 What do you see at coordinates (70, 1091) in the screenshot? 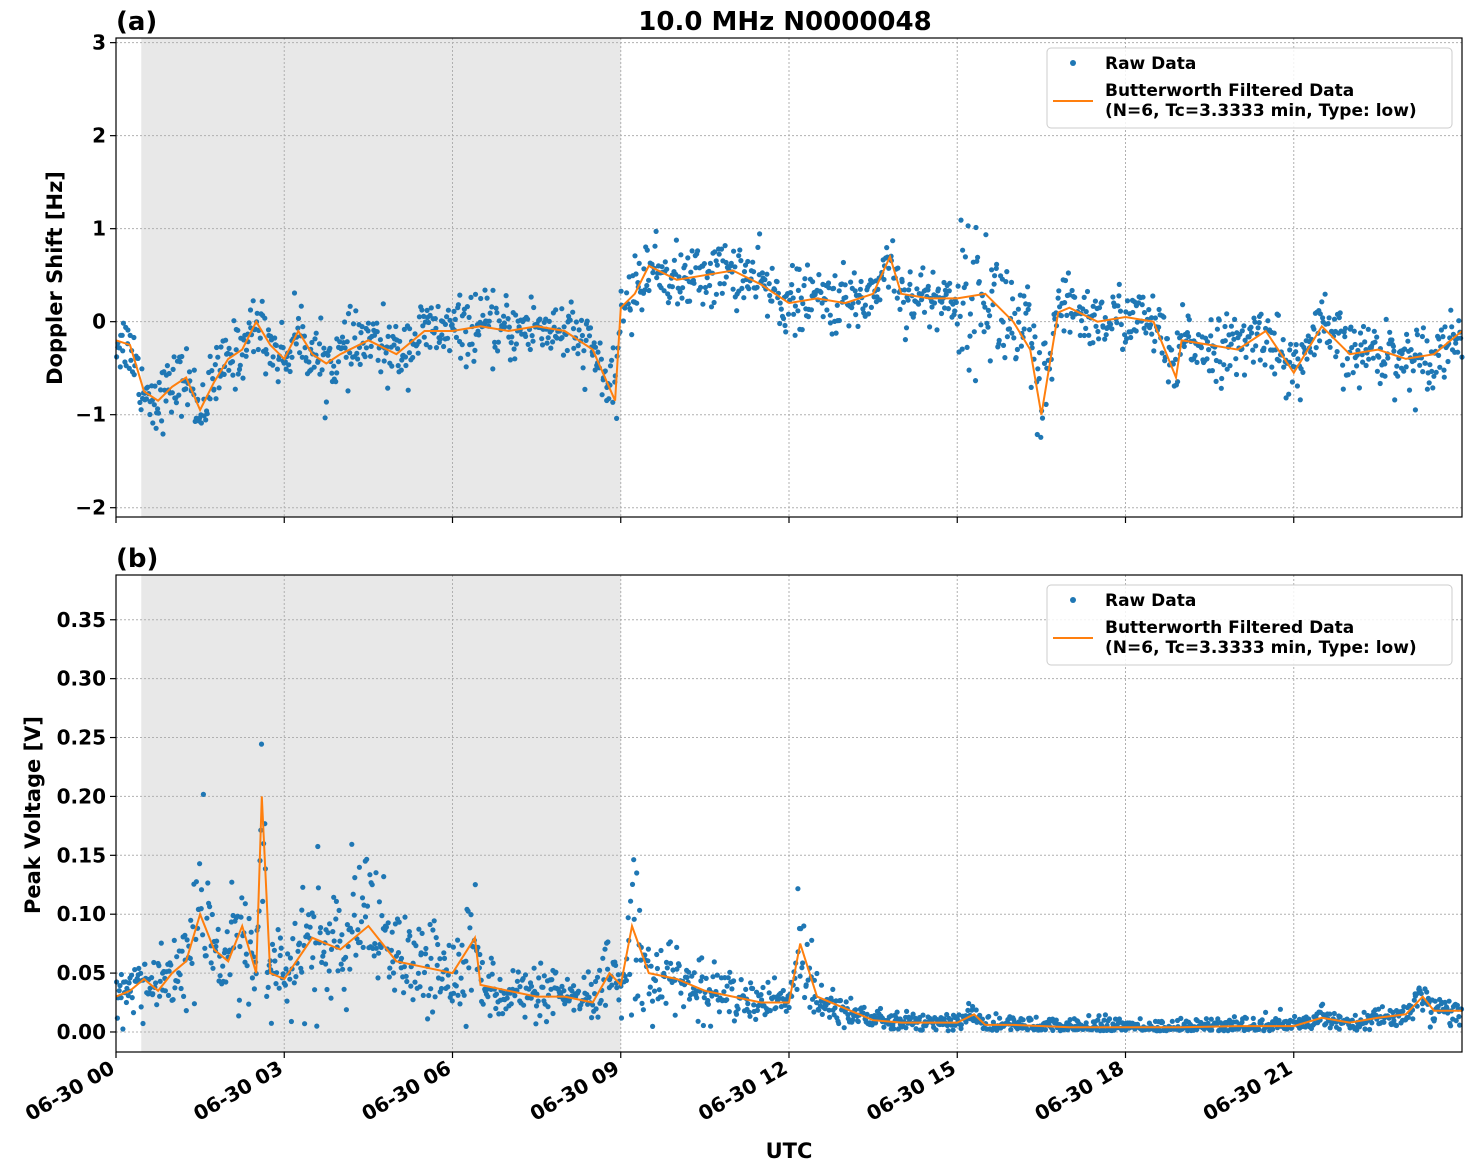
I see `x-tick-label-0: 06-30 00` at bounding box center [70, 1091].